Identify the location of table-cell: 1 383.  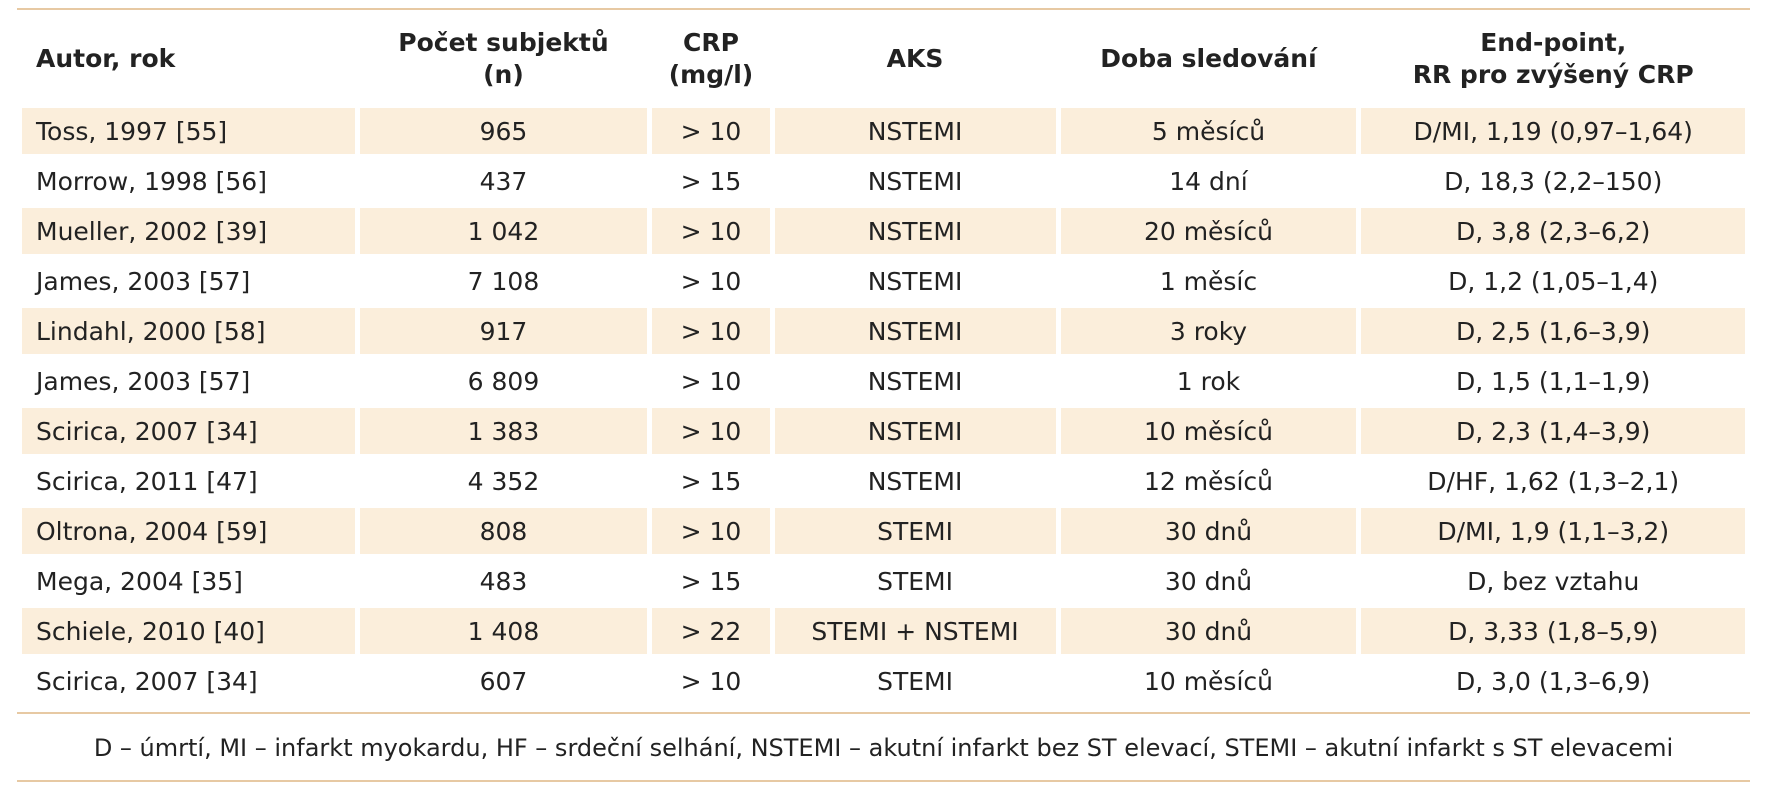
(503, 431).